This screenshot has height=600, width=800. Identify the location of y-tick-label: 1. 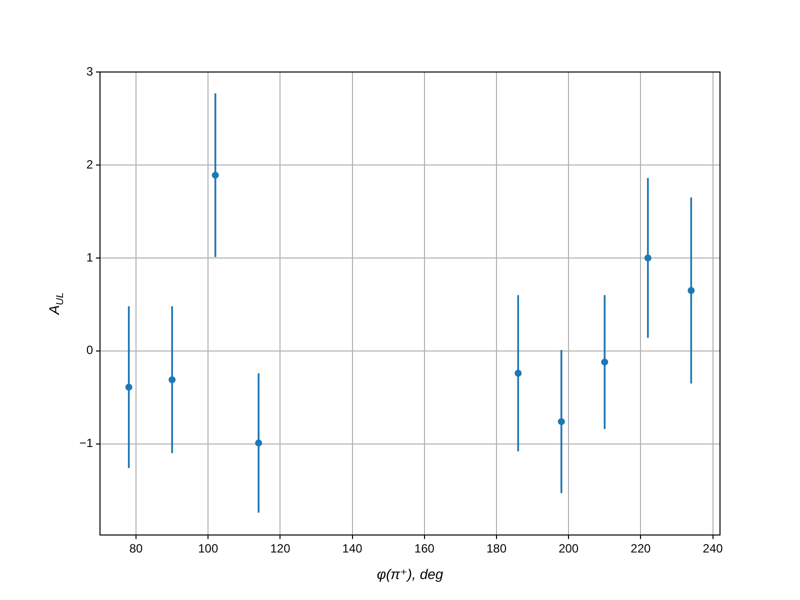
(90, 257).